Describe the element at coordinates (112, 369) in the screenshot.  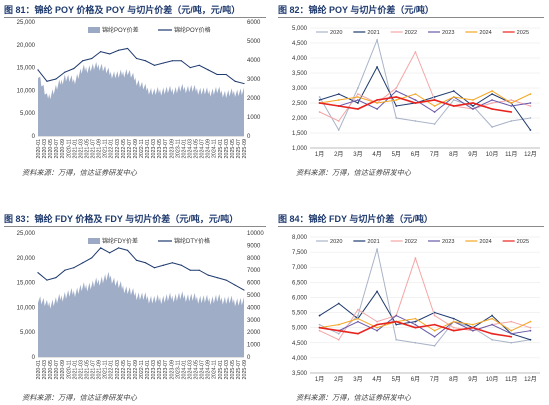
I see `x-tick-label: 2022-01` at that location.